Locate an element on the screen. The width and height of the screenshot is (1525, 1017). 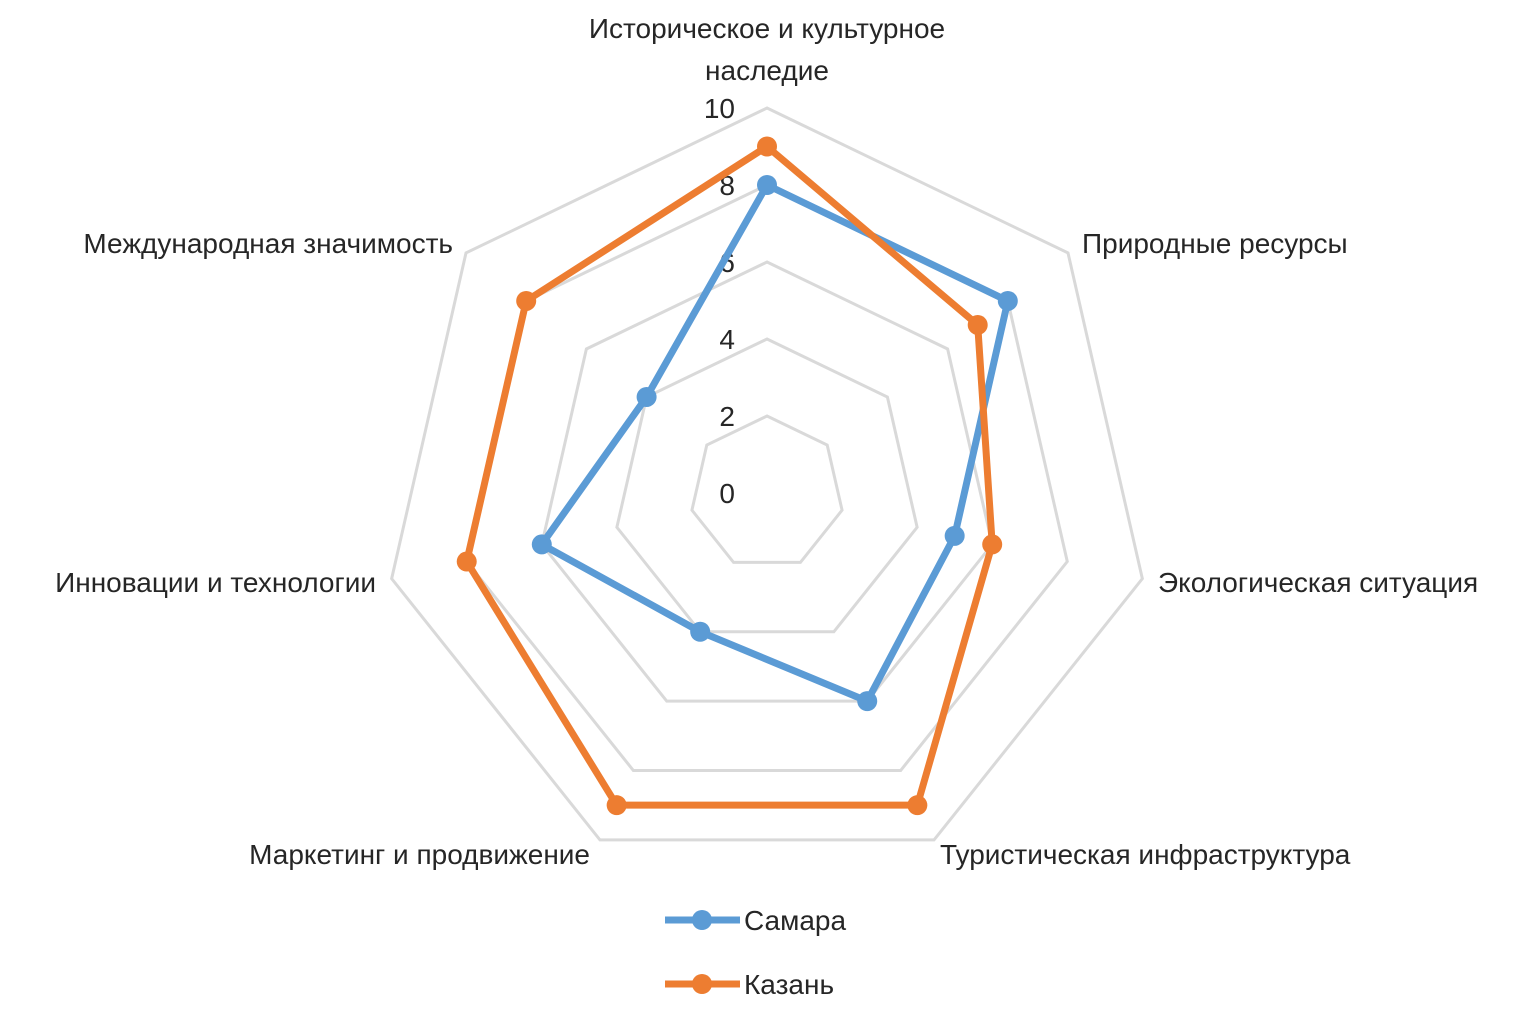
category-label-text: Экологическая ситуация is located at coordinates (1318, 582).